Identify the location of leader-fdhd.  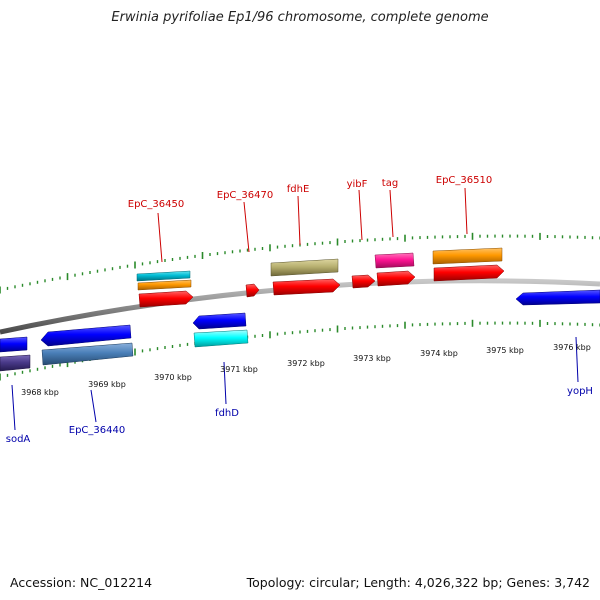
(225, 383).